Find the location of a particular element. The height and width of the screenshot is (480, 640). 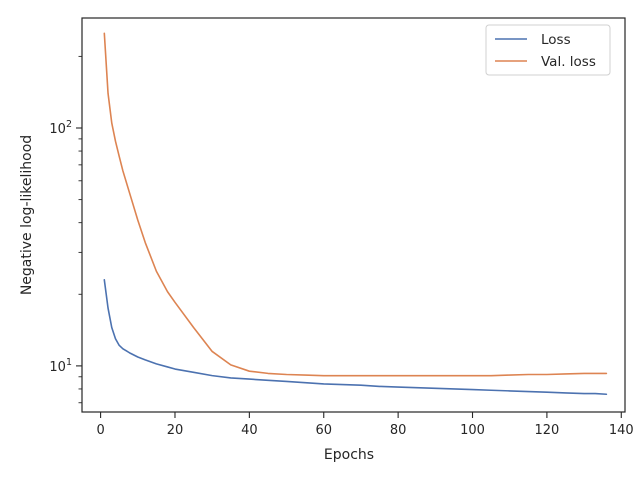

y-axis-ticks: 10¹ 10² is located at coordinates (65, 229).